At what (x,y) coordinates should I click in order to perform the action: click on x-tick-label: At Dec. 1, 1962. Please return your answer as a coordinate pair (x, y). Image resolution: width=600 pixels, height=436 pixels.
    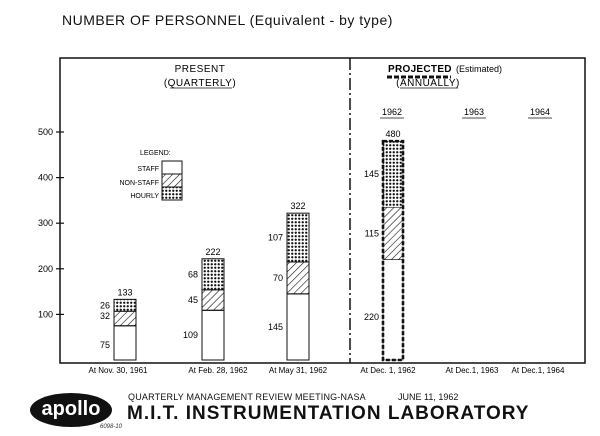
    Looking at the image, I should click on (388, 370).